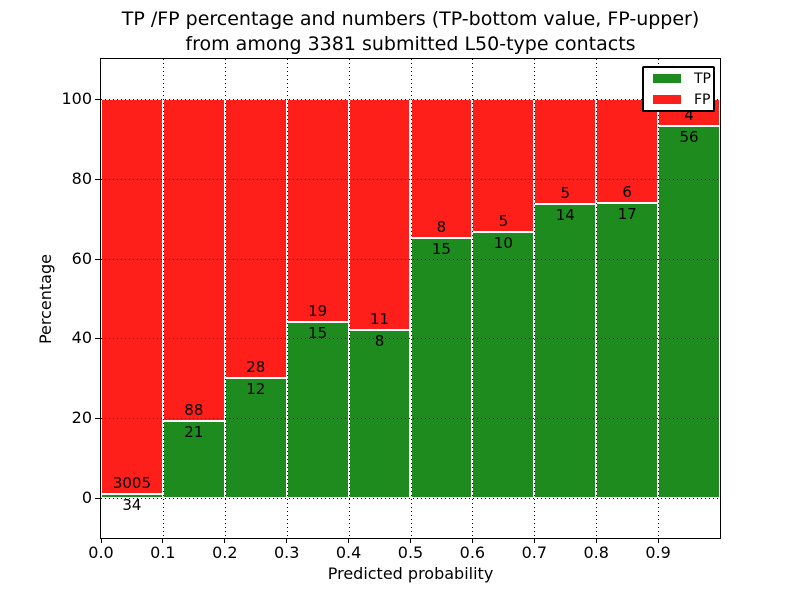 The height and width of the screenshot is (600, 800). What do you see at coordinates (379, 341) in the screenshot?
I see `bar-label-tp: 8` at bounding box center [379, 341].